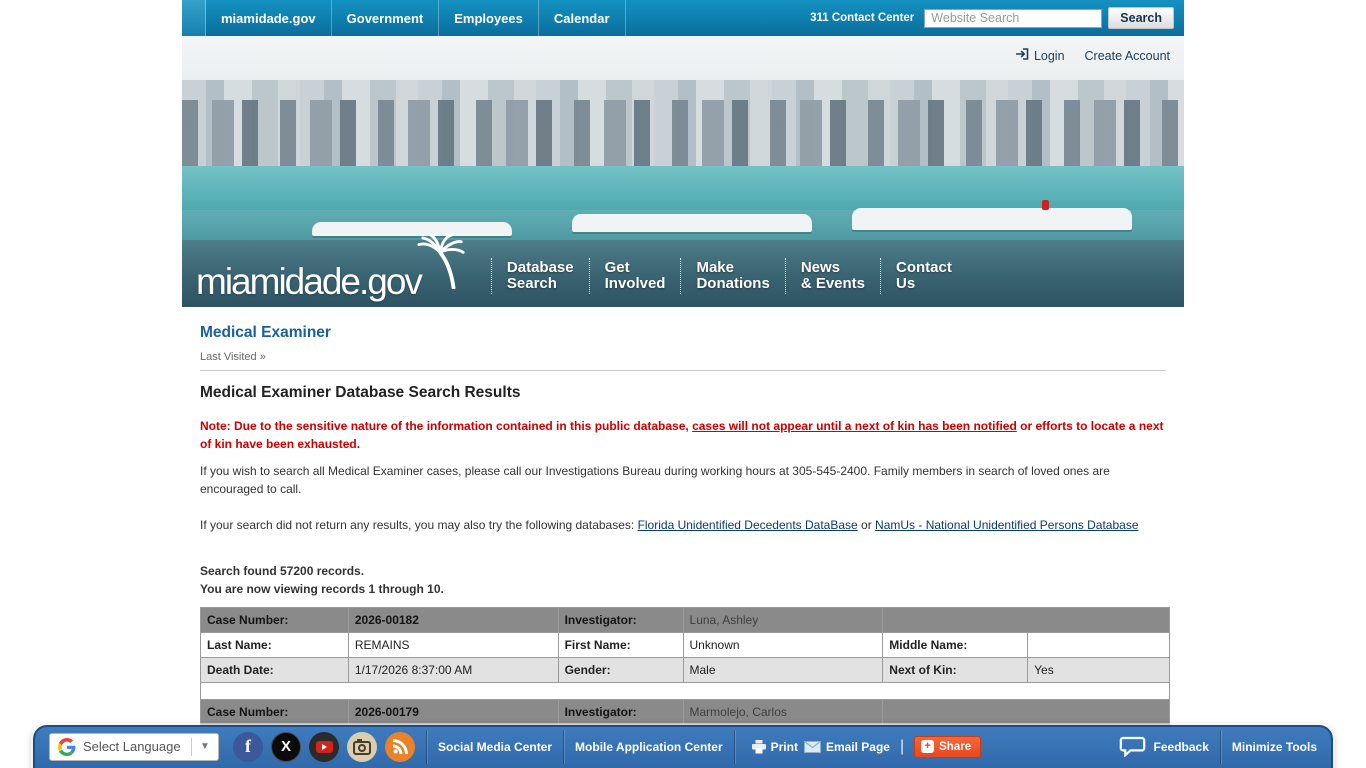 This screenshot has width=1366, height=768. What do you see at coordinates (205, 746) in the screenshot?
I see `dropdown-arrow-icon: ▼` at bounding box center [205, 746].